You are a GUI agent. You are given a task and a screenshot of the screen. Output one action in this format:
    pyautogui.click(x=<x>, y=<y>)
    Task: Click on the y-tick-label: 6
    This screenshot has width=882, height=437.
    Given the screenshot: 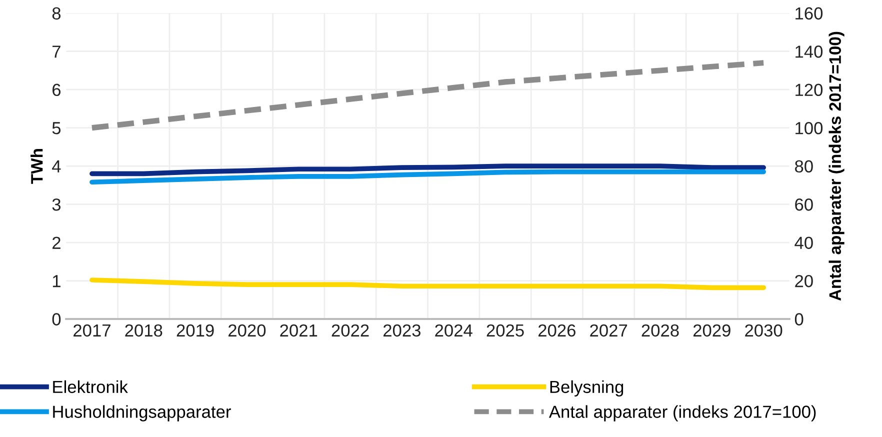 What is the action you would take?
    pyautogui.click(x=56, y=90)
    